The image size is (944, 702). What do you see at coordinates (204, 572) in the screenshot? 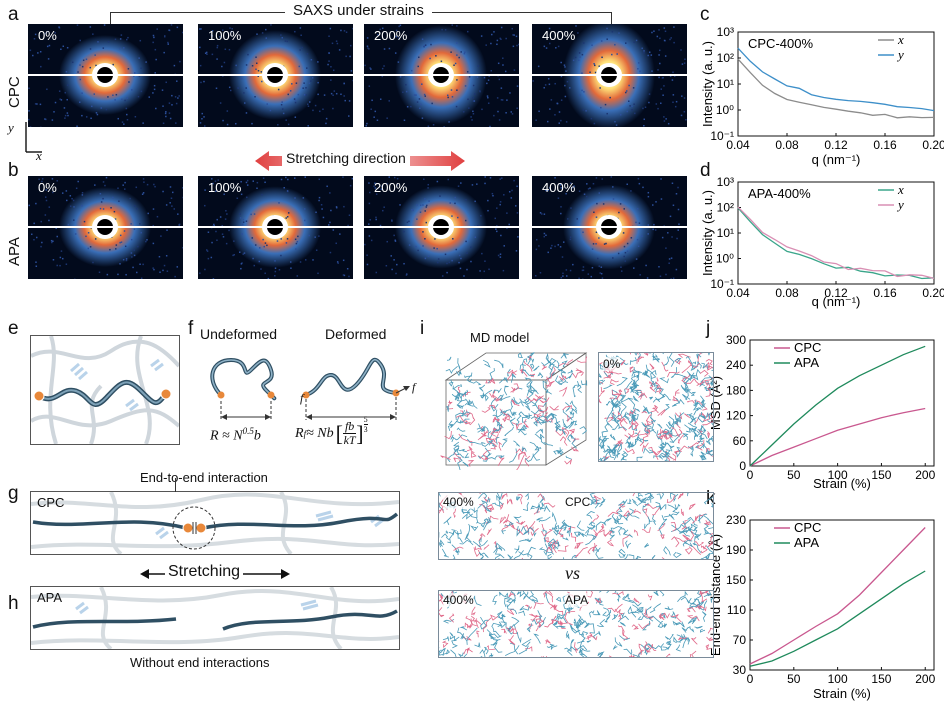
I see `stretching-label: Stretching` at bounding box center [204, 572].